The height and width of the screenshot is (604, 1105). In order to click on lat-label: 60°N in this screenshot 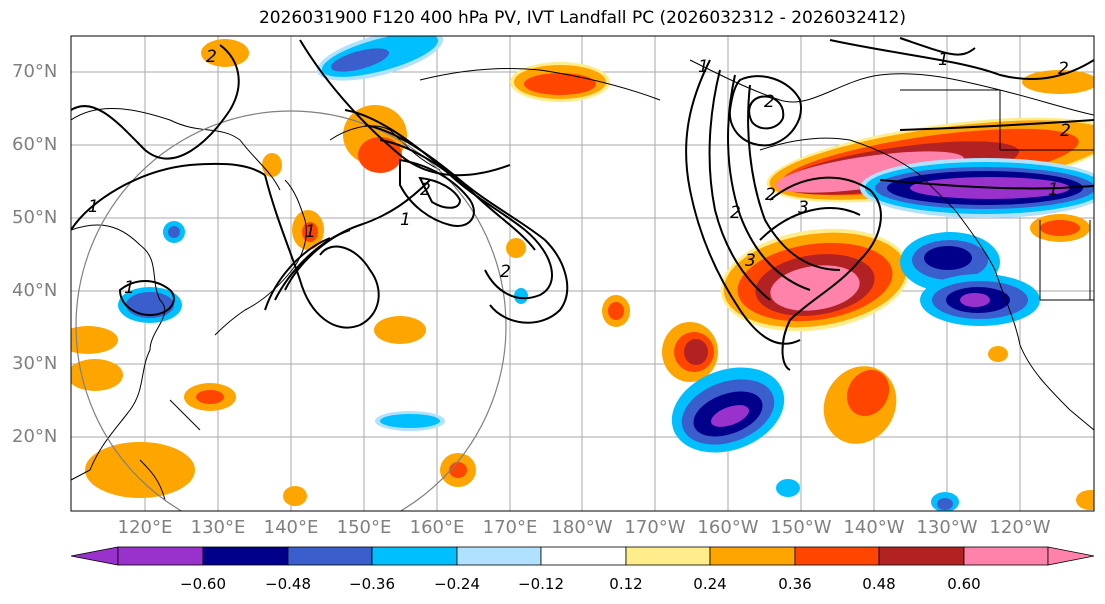, I will do `click(35, 144)`.